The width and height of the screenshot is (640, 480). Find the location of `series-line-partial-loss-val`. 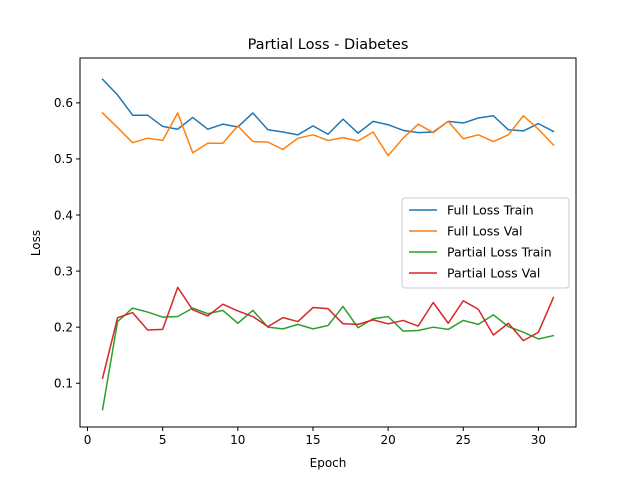

series-line-partial-loss-val is located at coordinates (328, 333).